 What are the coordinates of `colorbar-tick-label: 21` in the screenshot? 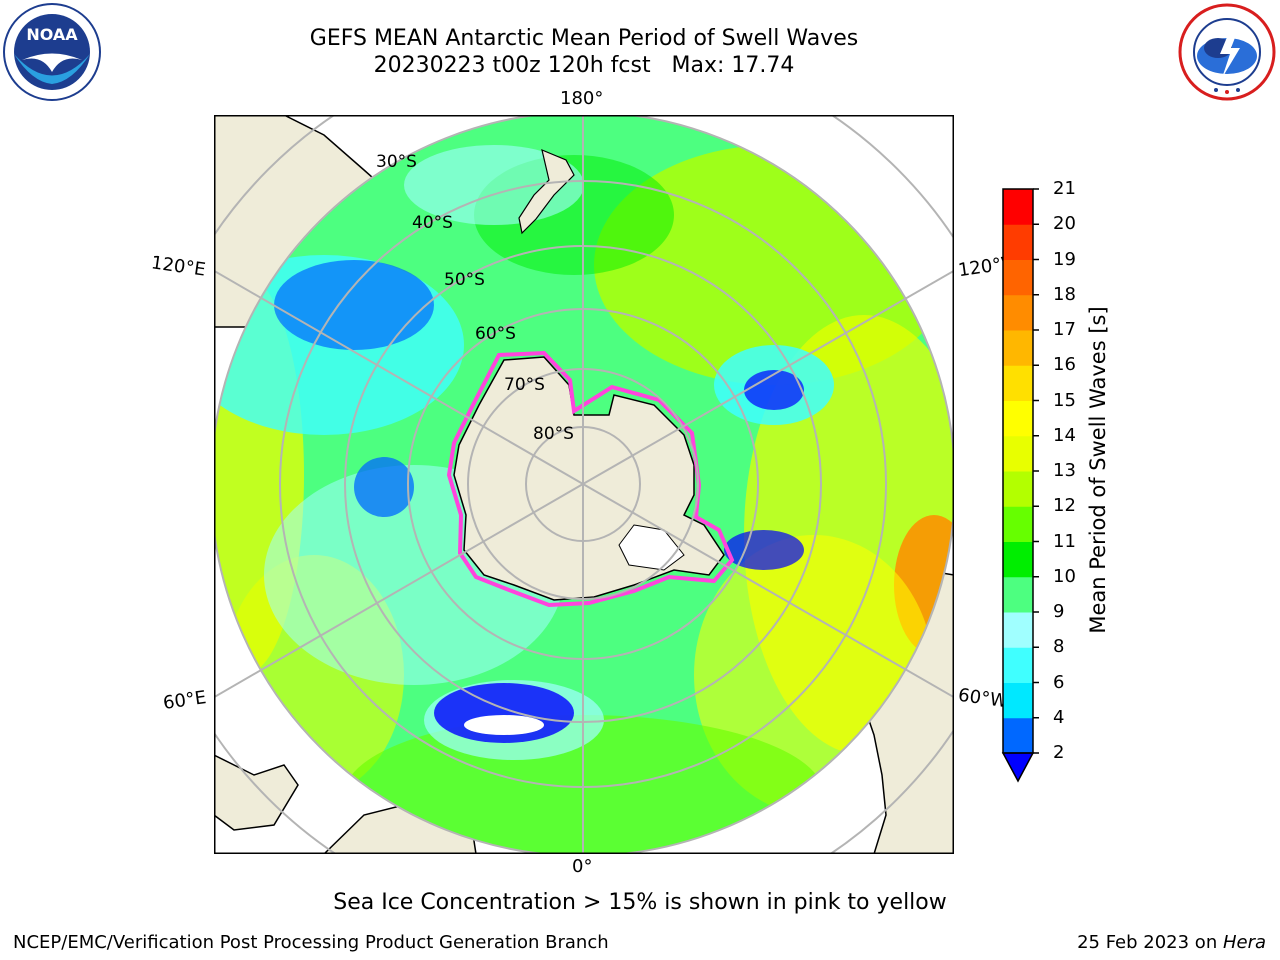 It's located at (1064, 188).